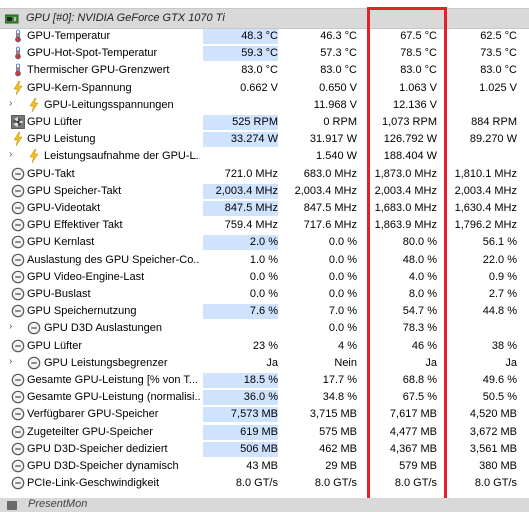 The image size is (529, 512). I want to click on minimum-value: 1.540 W, so click(336, 156).